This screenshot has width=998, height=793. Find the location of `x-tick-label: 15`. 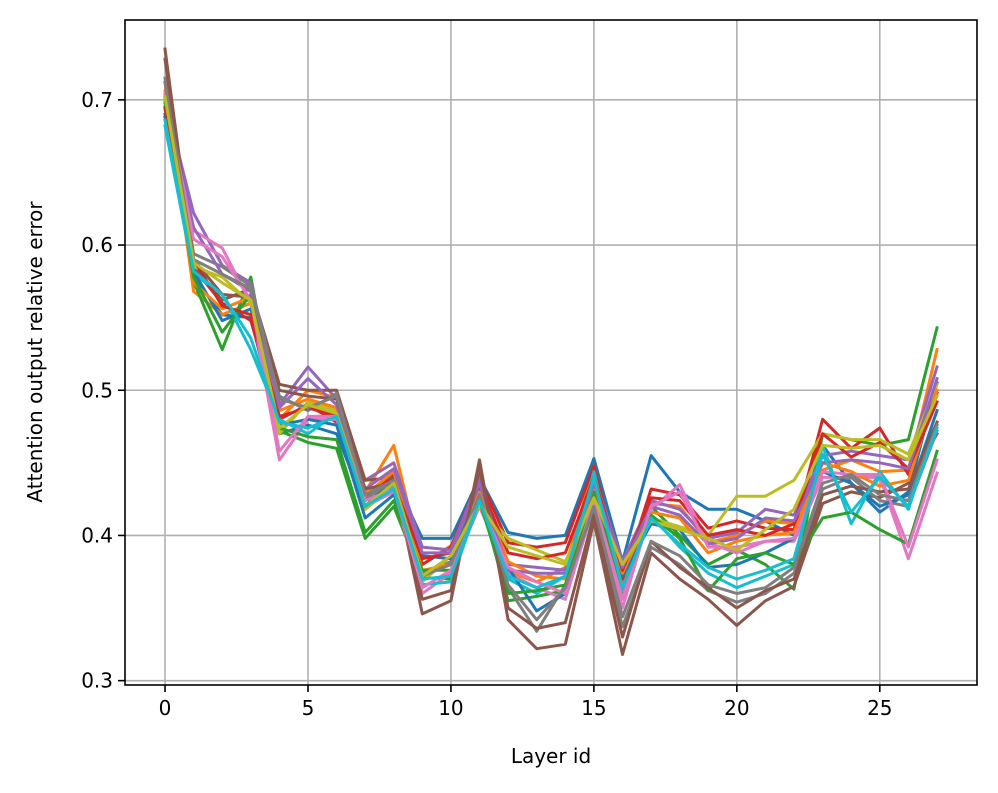

x-tick-label: 15 is located at coordinates (593, 708).